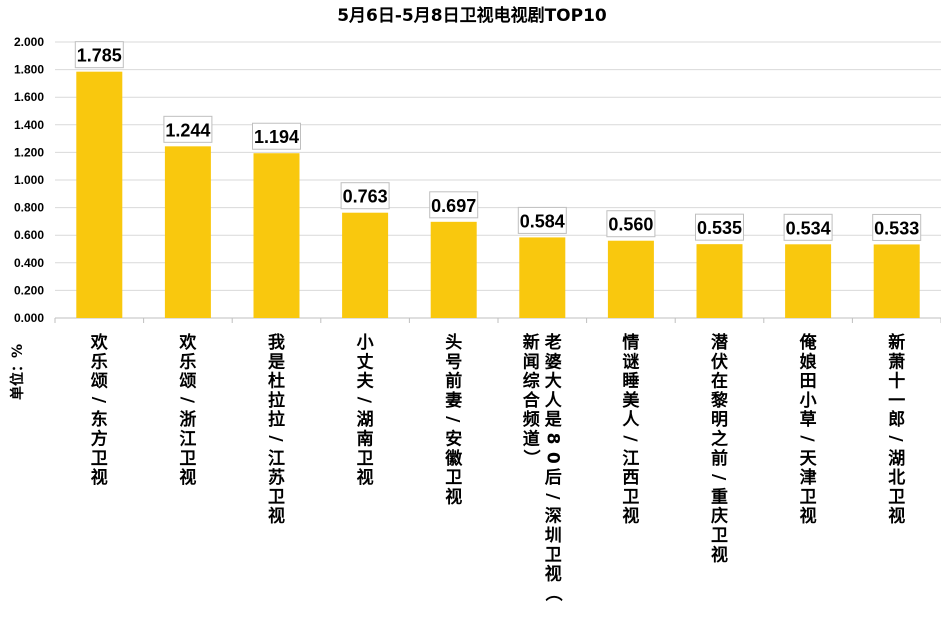  What do you see at coordinates (553, 420) in the screenshot?
I see `x-category-char: 是` at bounding box center [553, 420].